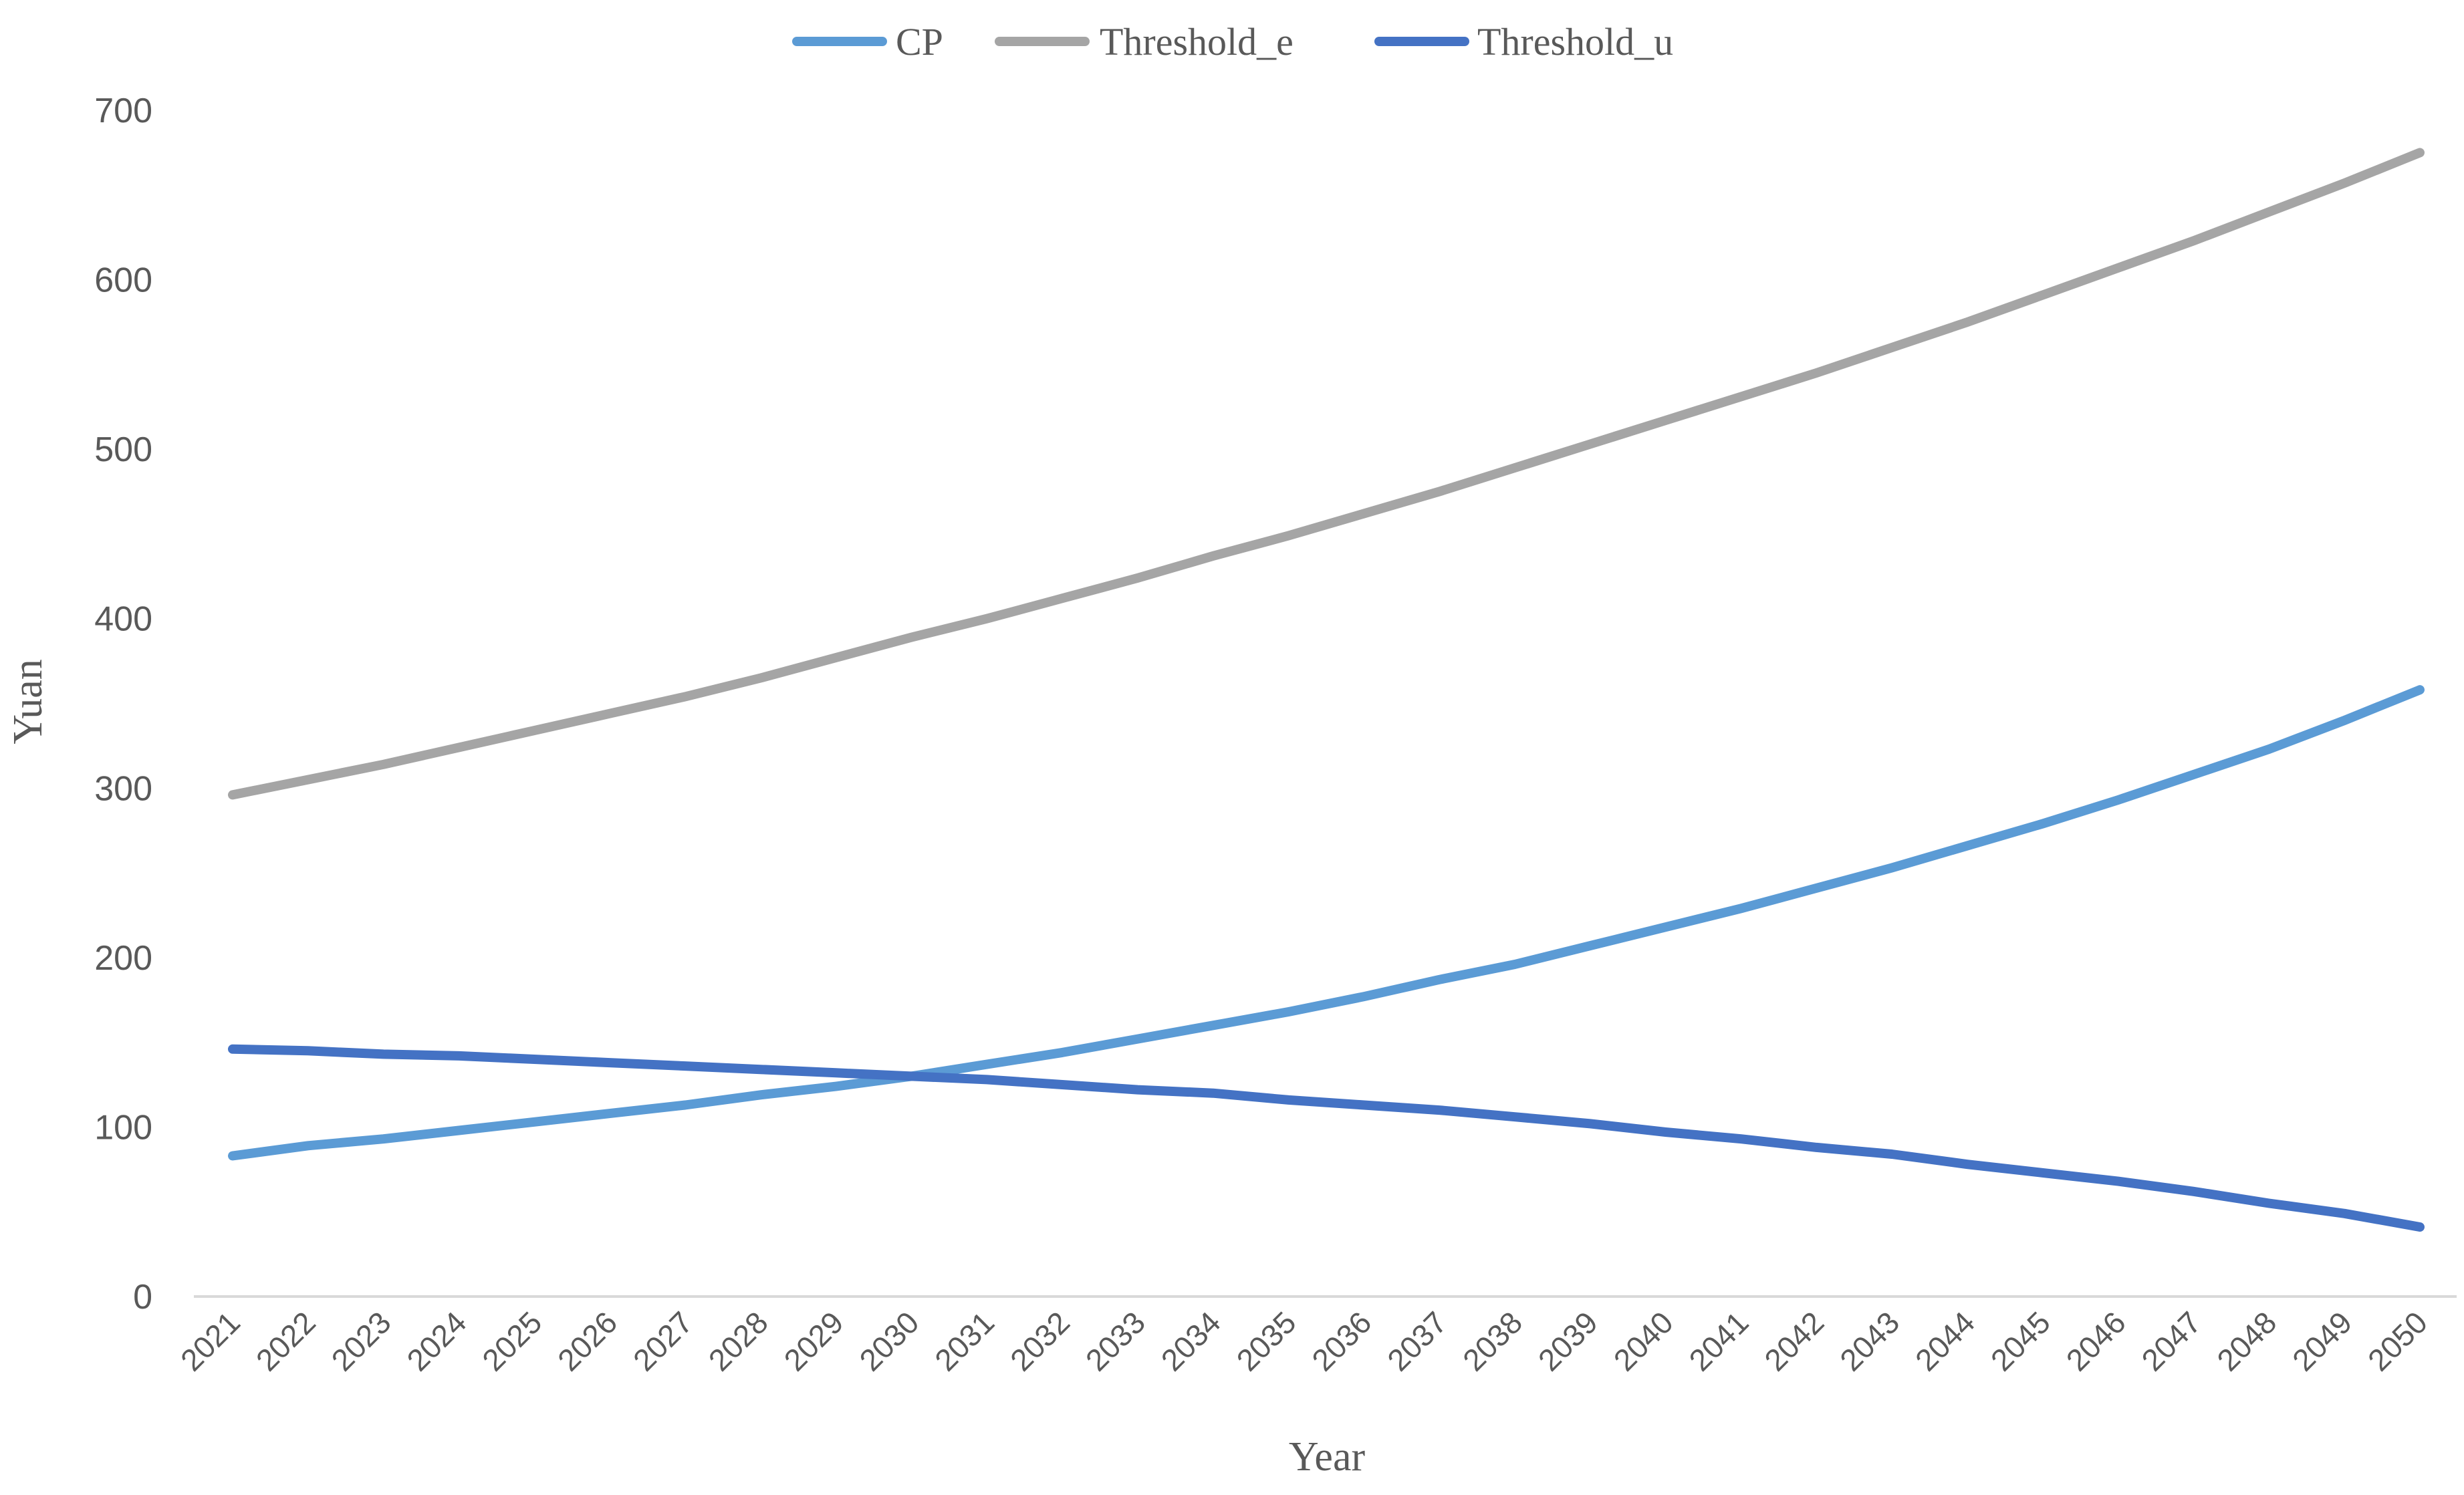 This screenshot has height=1495, width=2464. I want to click on x-tick-label: 2023, so click(362, 1341).